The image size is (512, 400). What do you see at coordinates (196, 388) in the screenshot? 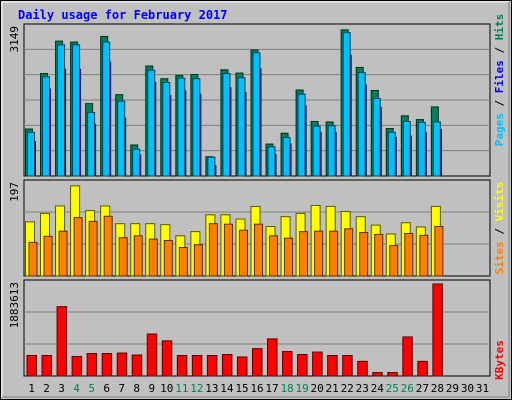
I see `x-tick-label-day-12: 12` at bounding box center [196, 388].